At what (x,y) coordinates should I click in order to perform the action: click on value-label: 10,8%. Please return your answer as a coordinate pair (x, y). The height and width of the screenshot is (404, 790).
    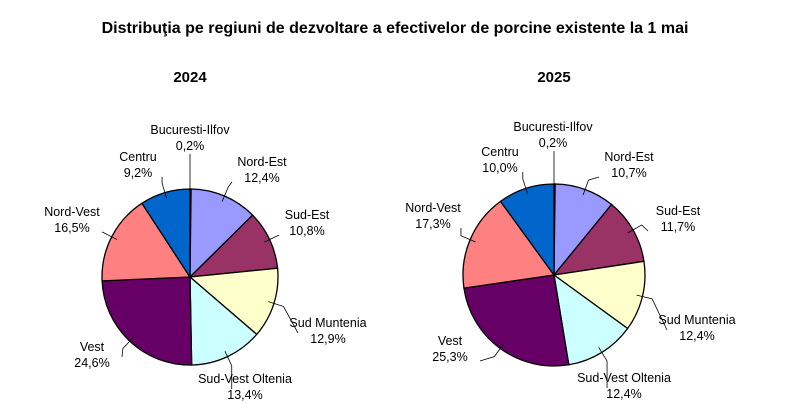
    Looking at the image, I should click on (306, 231).